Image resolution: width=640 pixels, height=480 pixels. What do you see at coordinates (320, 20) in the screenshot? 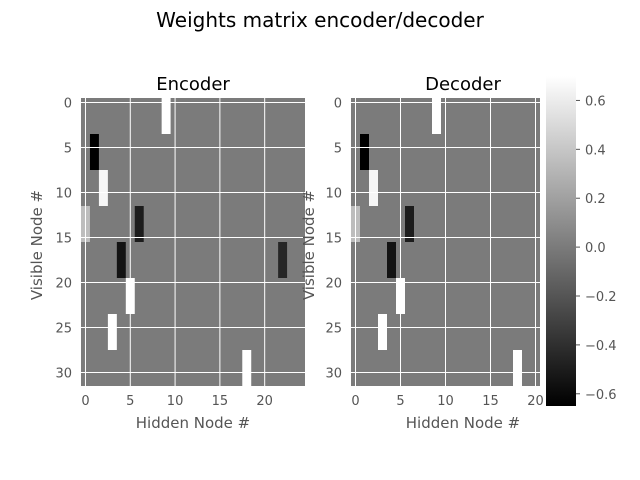
I see `figure-title: Weights matrix encoder/decoder` at bounding box center [320, 20].